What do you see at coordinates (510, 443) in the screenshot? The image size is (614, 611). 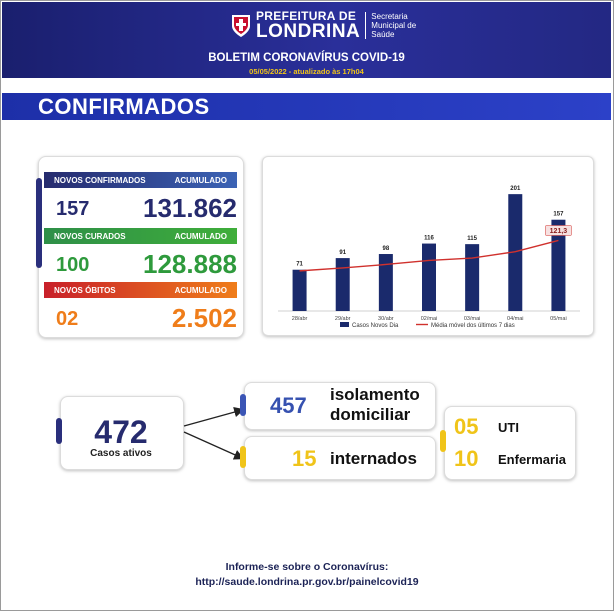 I see `beds-card` at bounding box center [510, 443].